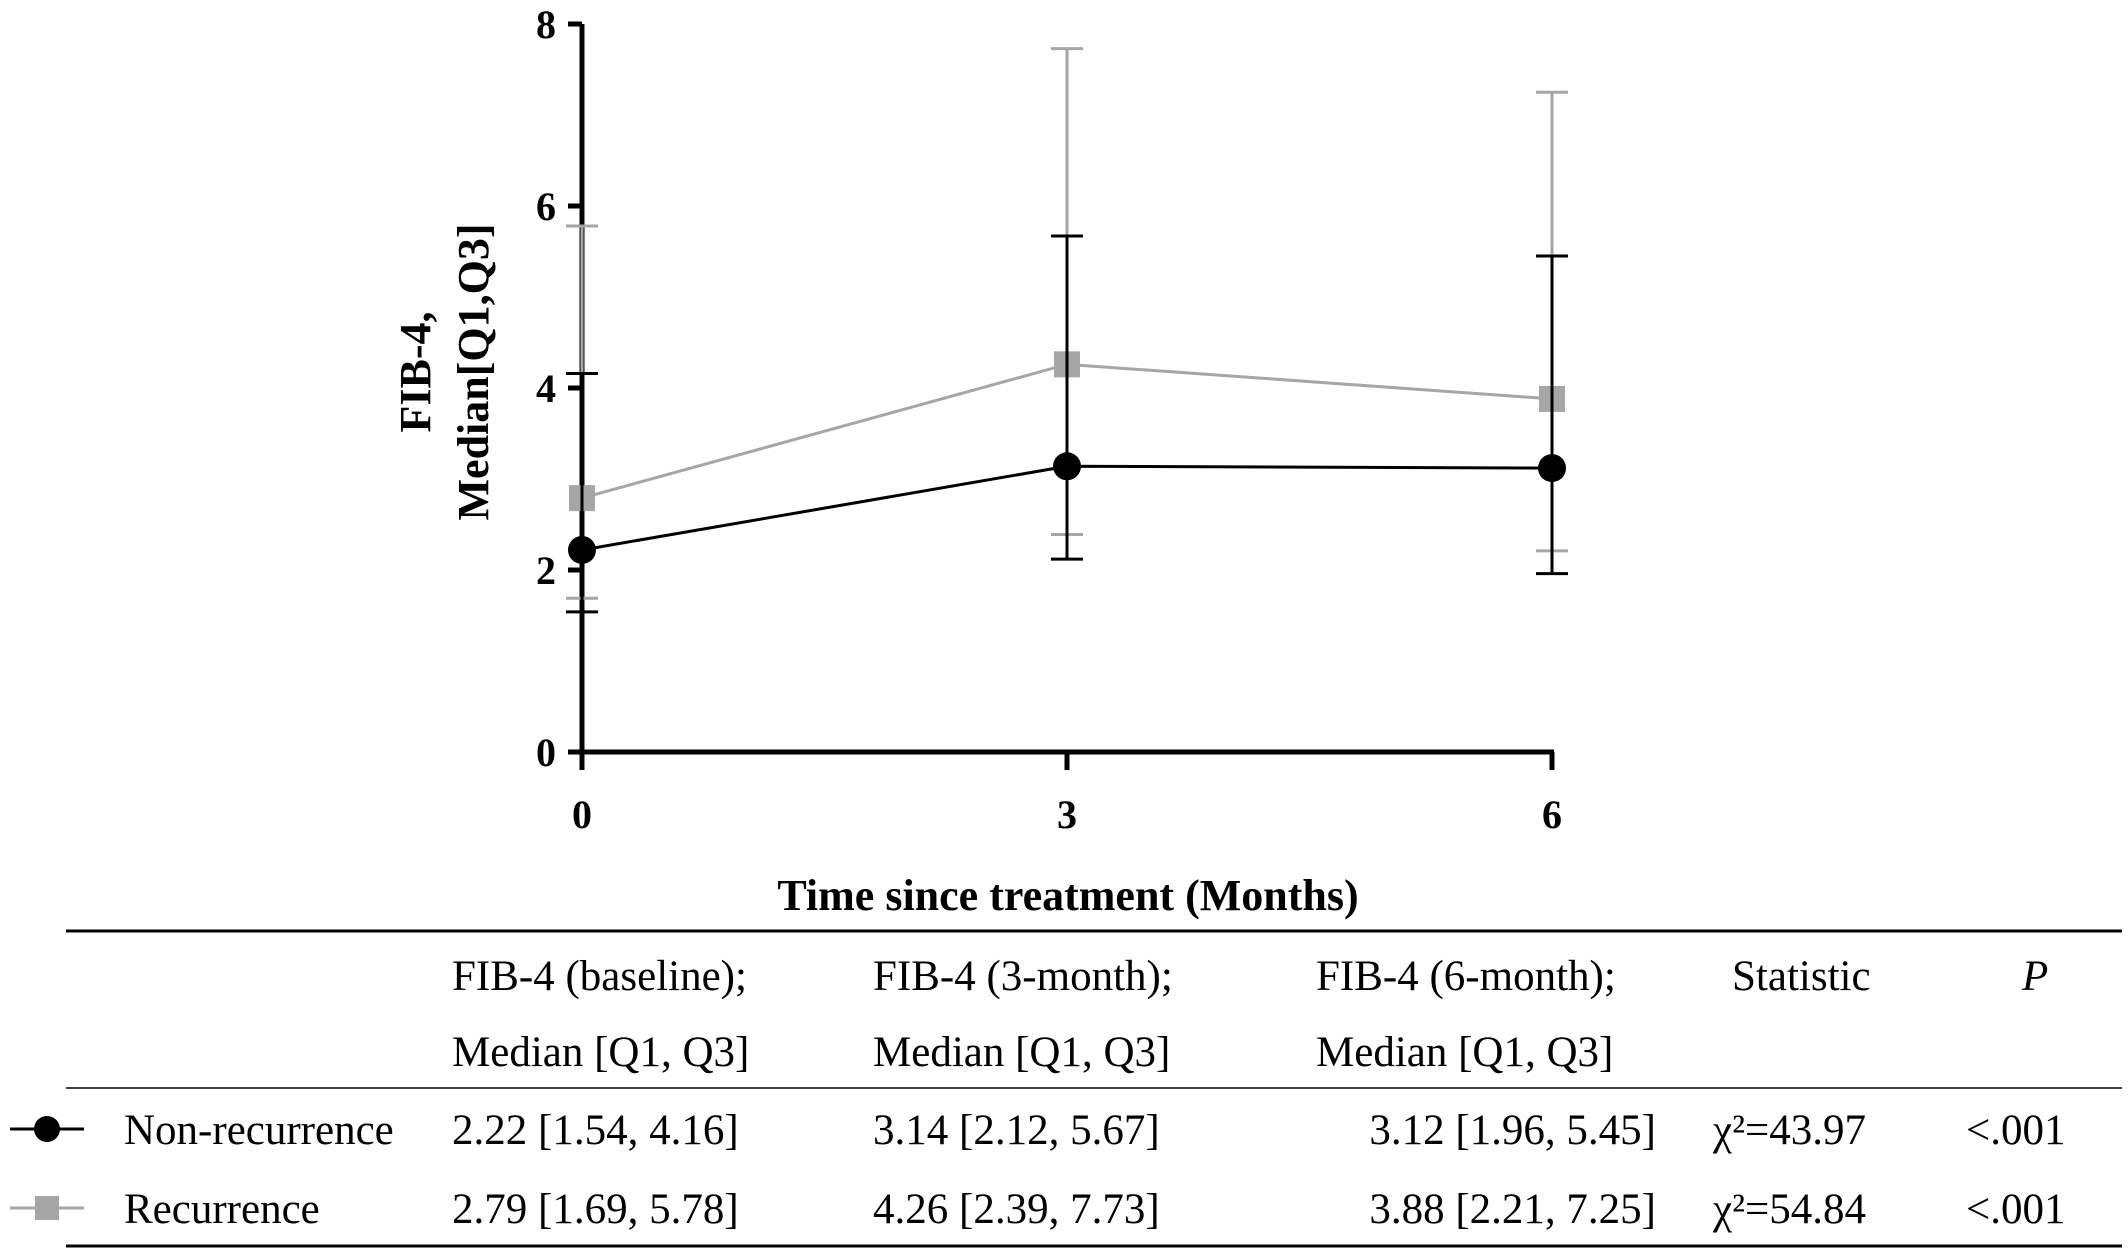 The width and height of the screenshot is (2128, 1257). I want to click on cell-baseline: 2.79 [1.69, 5.78], so click(595, 1209).